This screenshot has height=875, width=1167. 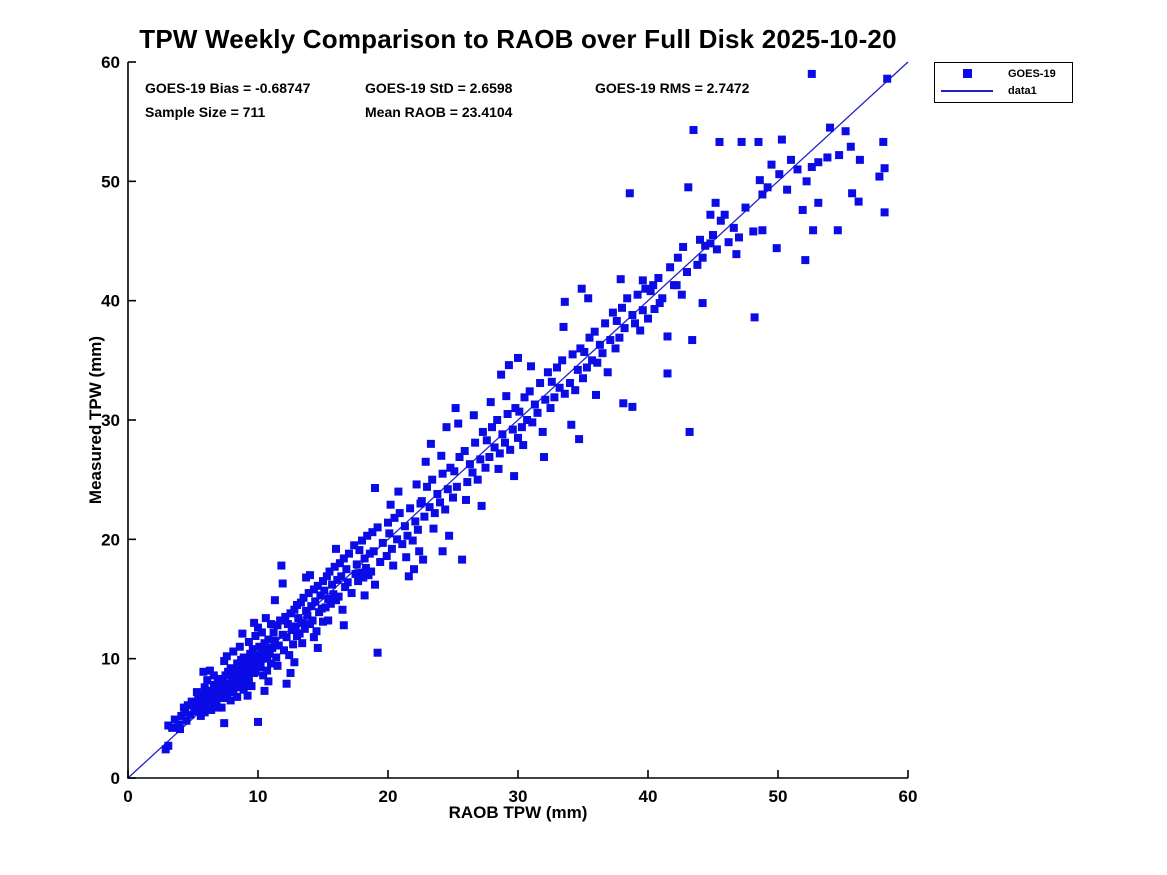 I want to click on stat-std: GOES-19 StD = 2.6598, so click(x=439, y=88).